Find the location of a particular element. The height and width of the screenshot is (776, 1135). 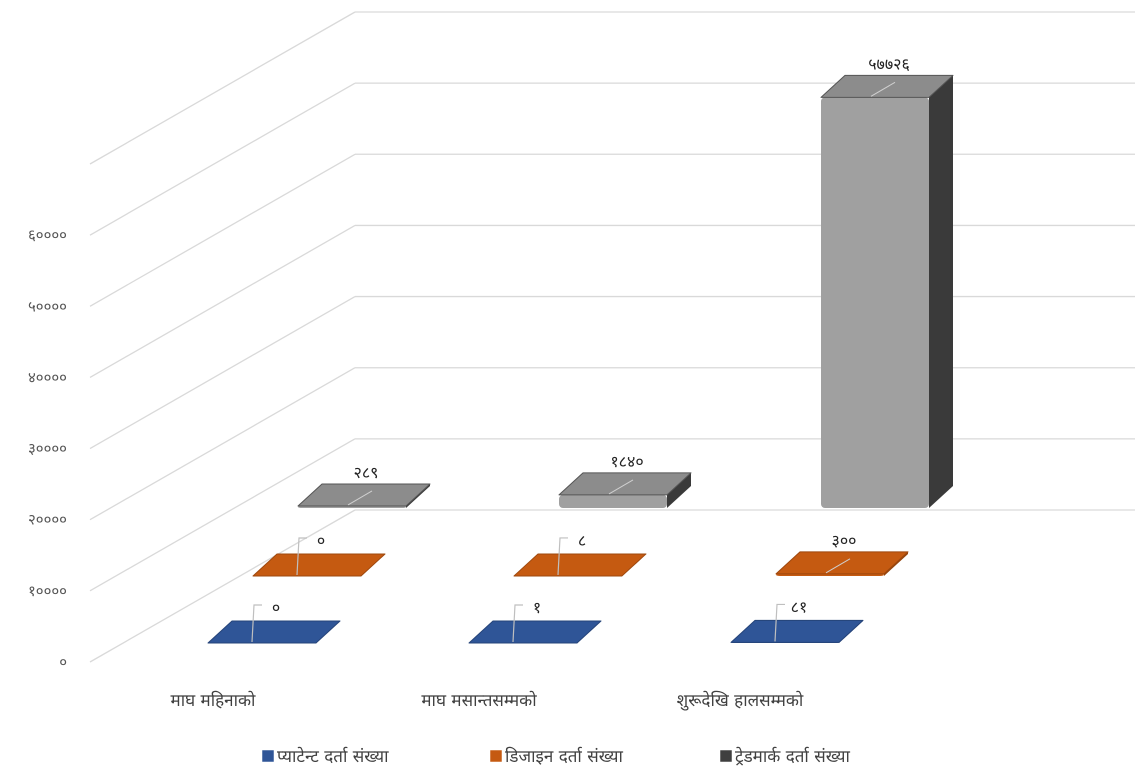

data-label: २८९ is located at coordinates (366, 472).